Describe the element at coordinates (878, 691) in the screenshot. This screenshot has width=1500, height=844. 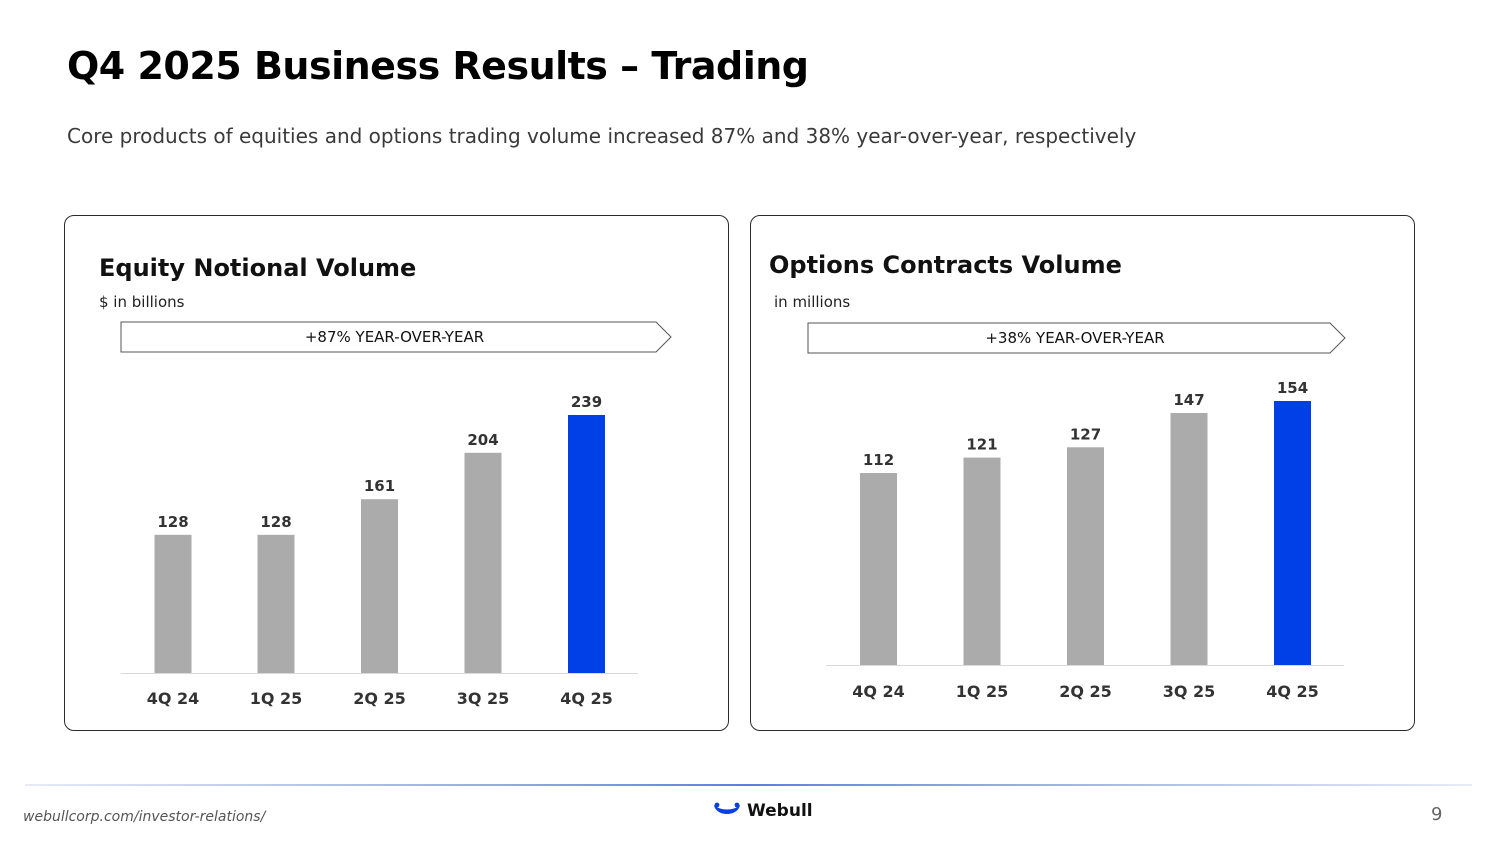
I see `options-category-label: 4Q 24` at that location.